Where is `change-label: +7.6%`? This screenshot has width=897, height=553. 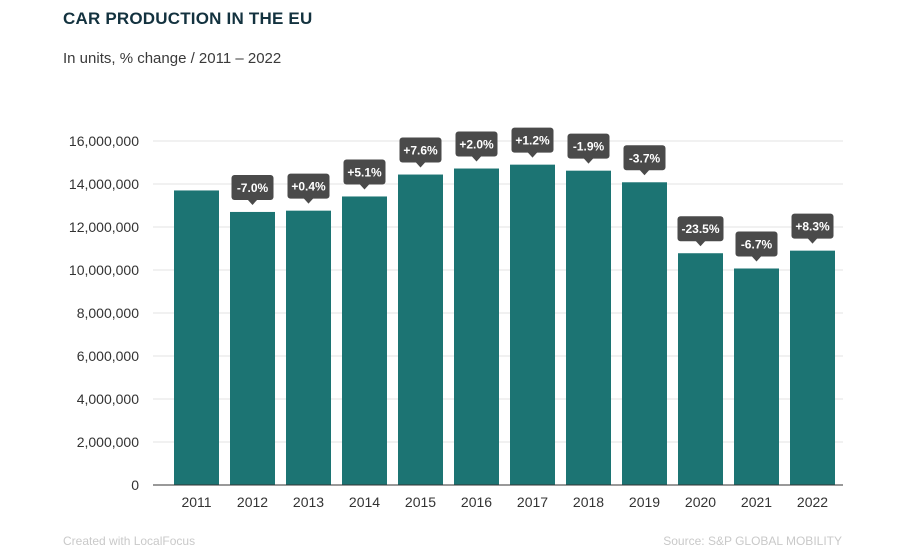
change-label: +7.6% is located at coordinates (420, 151).